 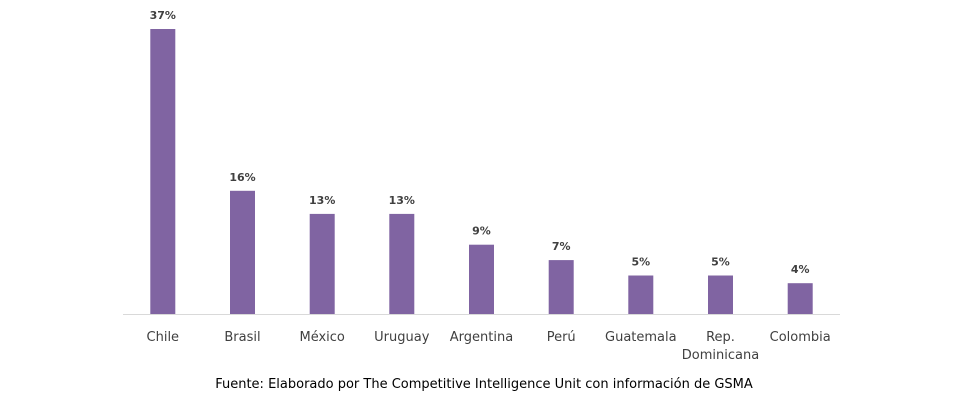 I want to click on bar-brasil, so click(x=242, y=252).